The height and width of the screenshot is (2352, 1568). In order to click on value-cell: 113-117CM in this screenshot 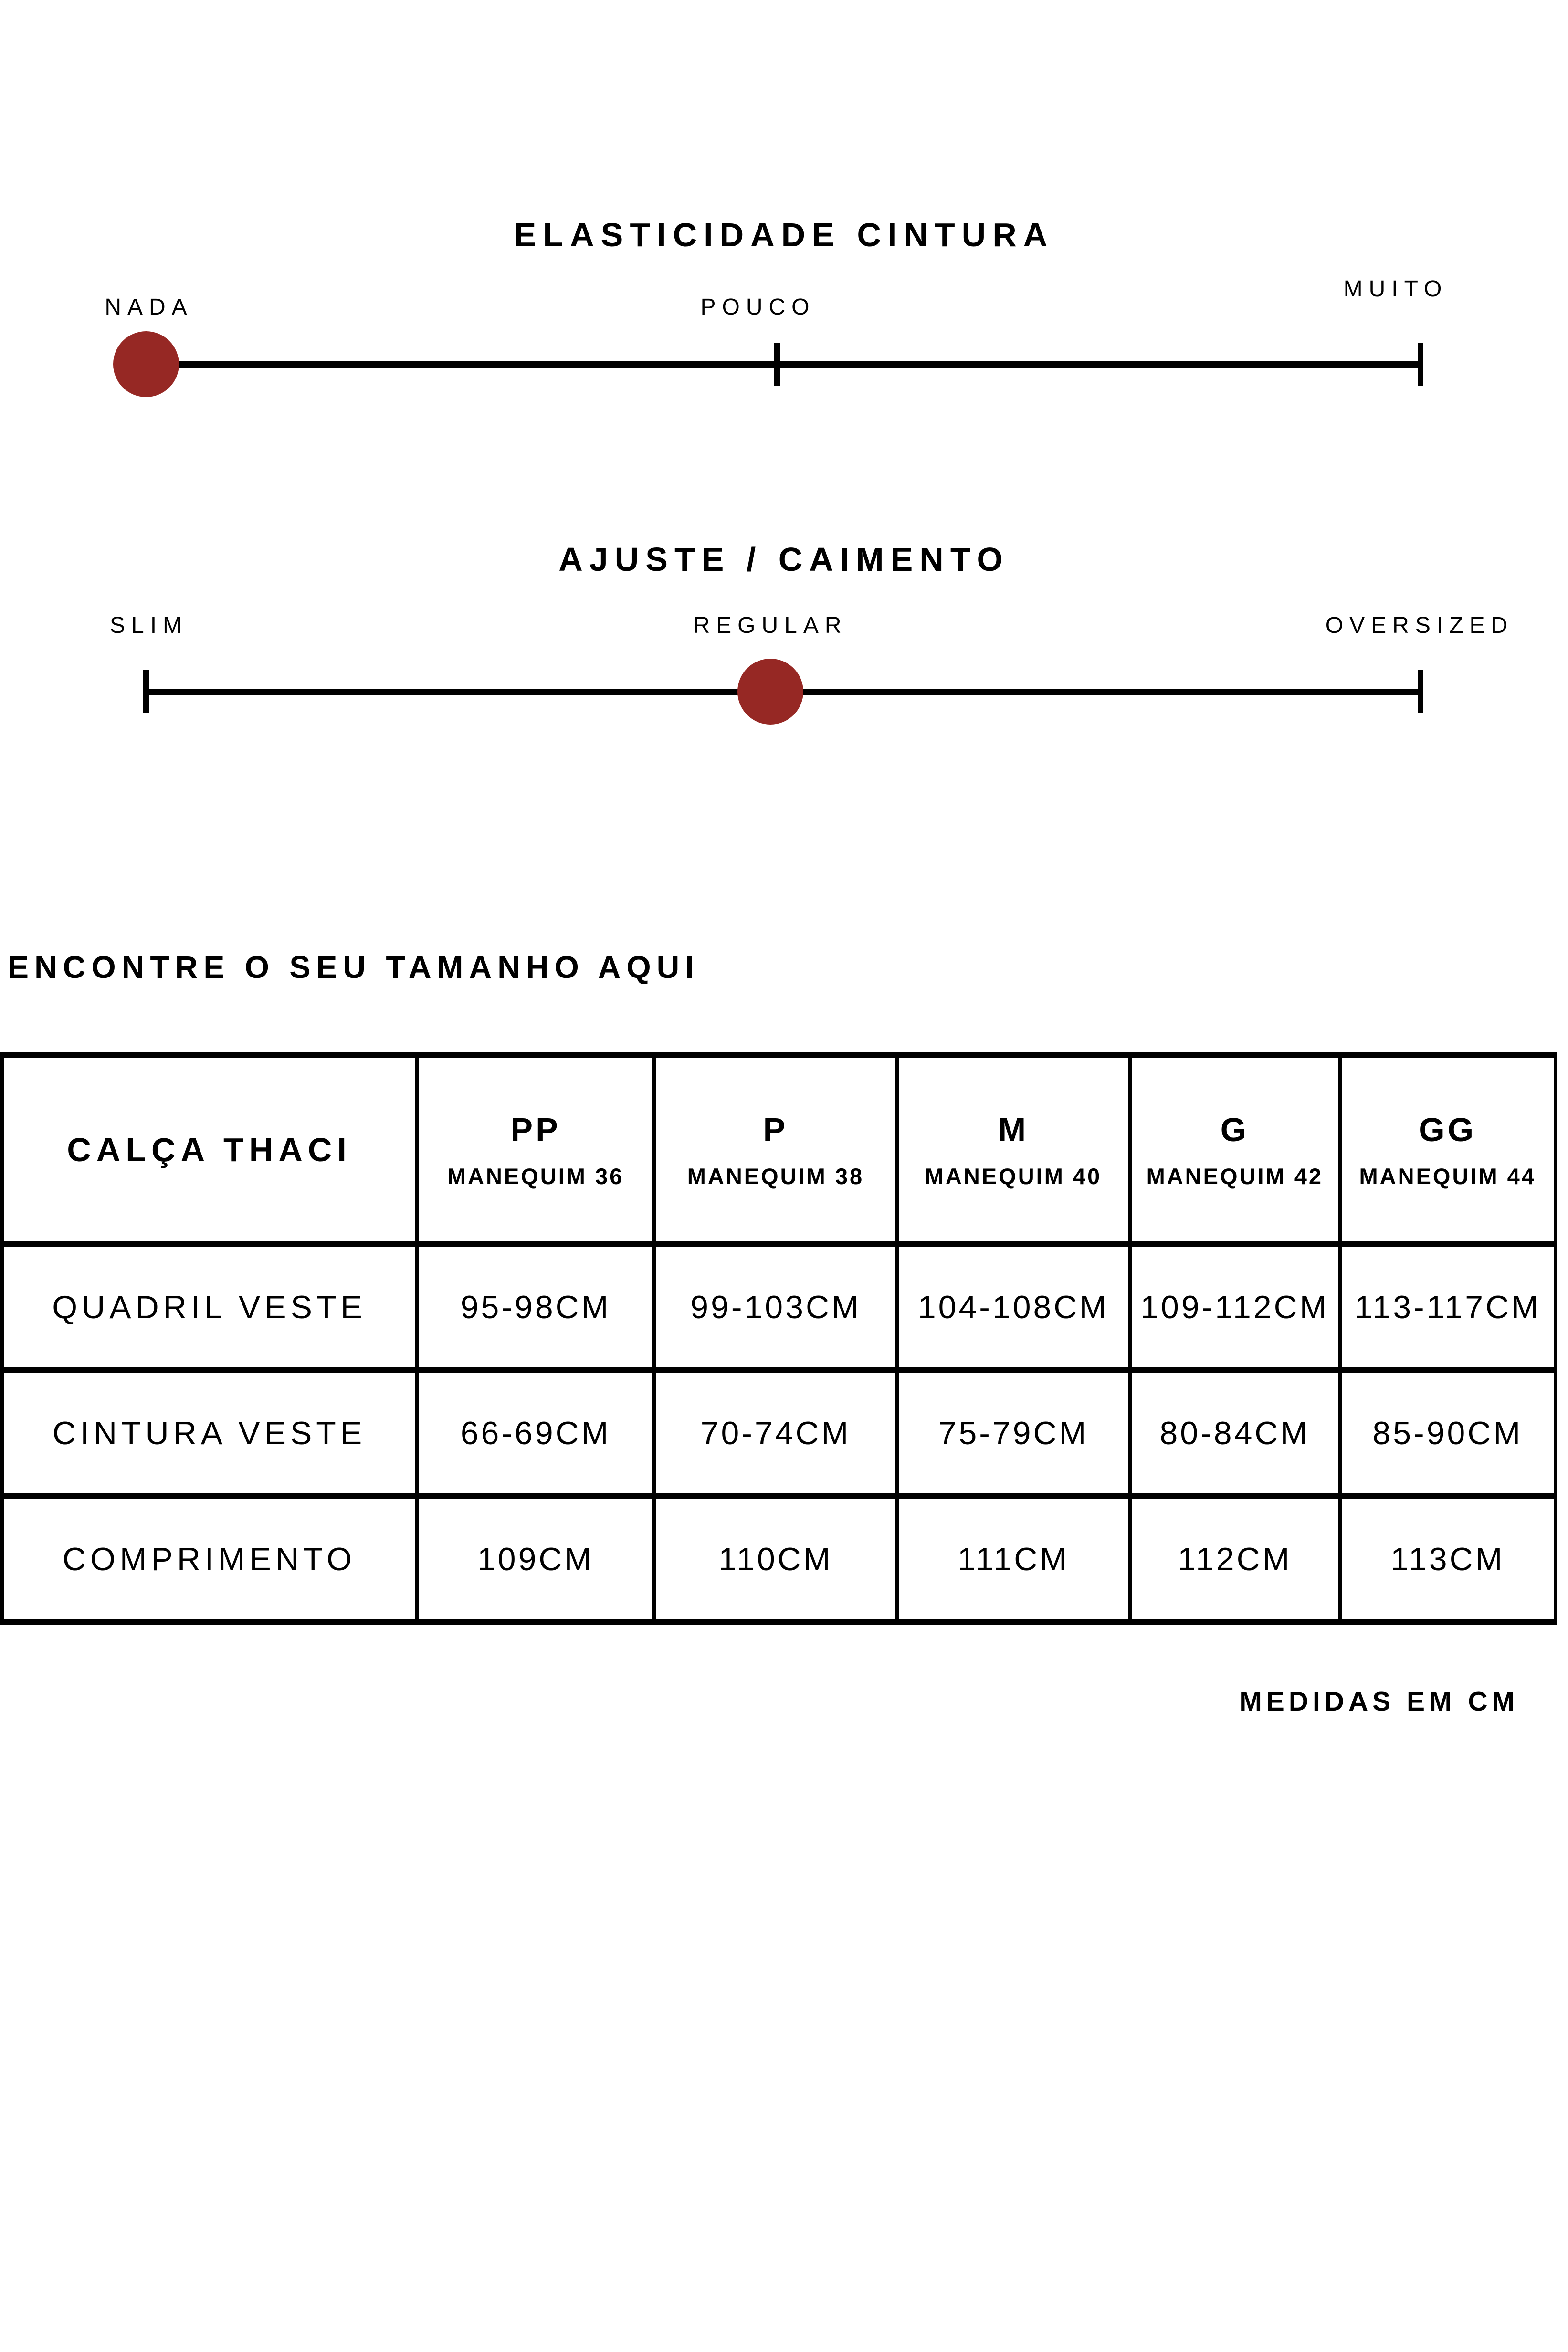, I will do `click(1447, 1307)`.